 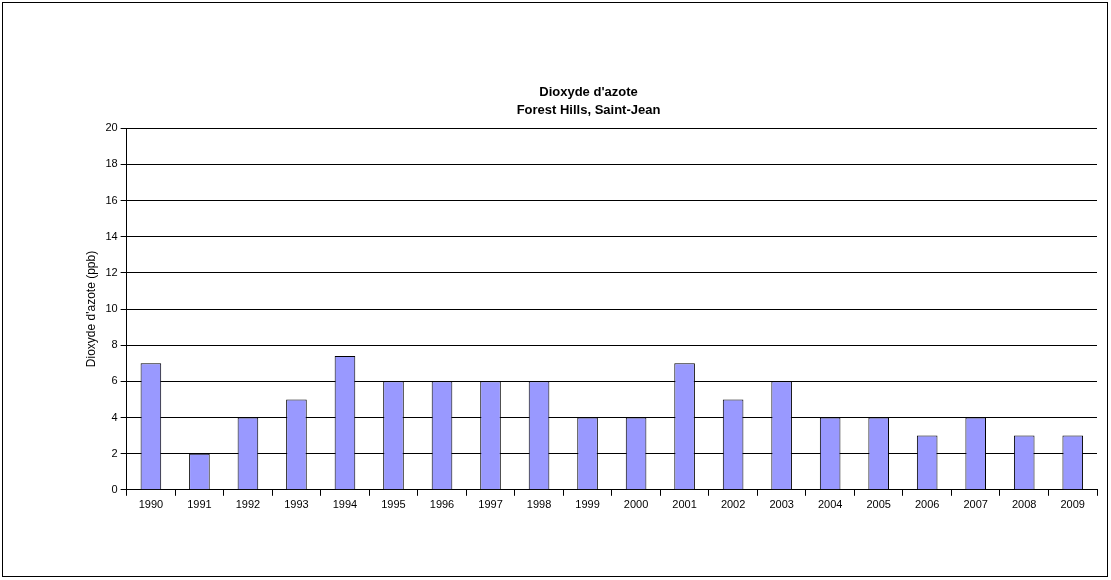 I want to click on x-tick-label: 1993, so click(x=296, y=504).